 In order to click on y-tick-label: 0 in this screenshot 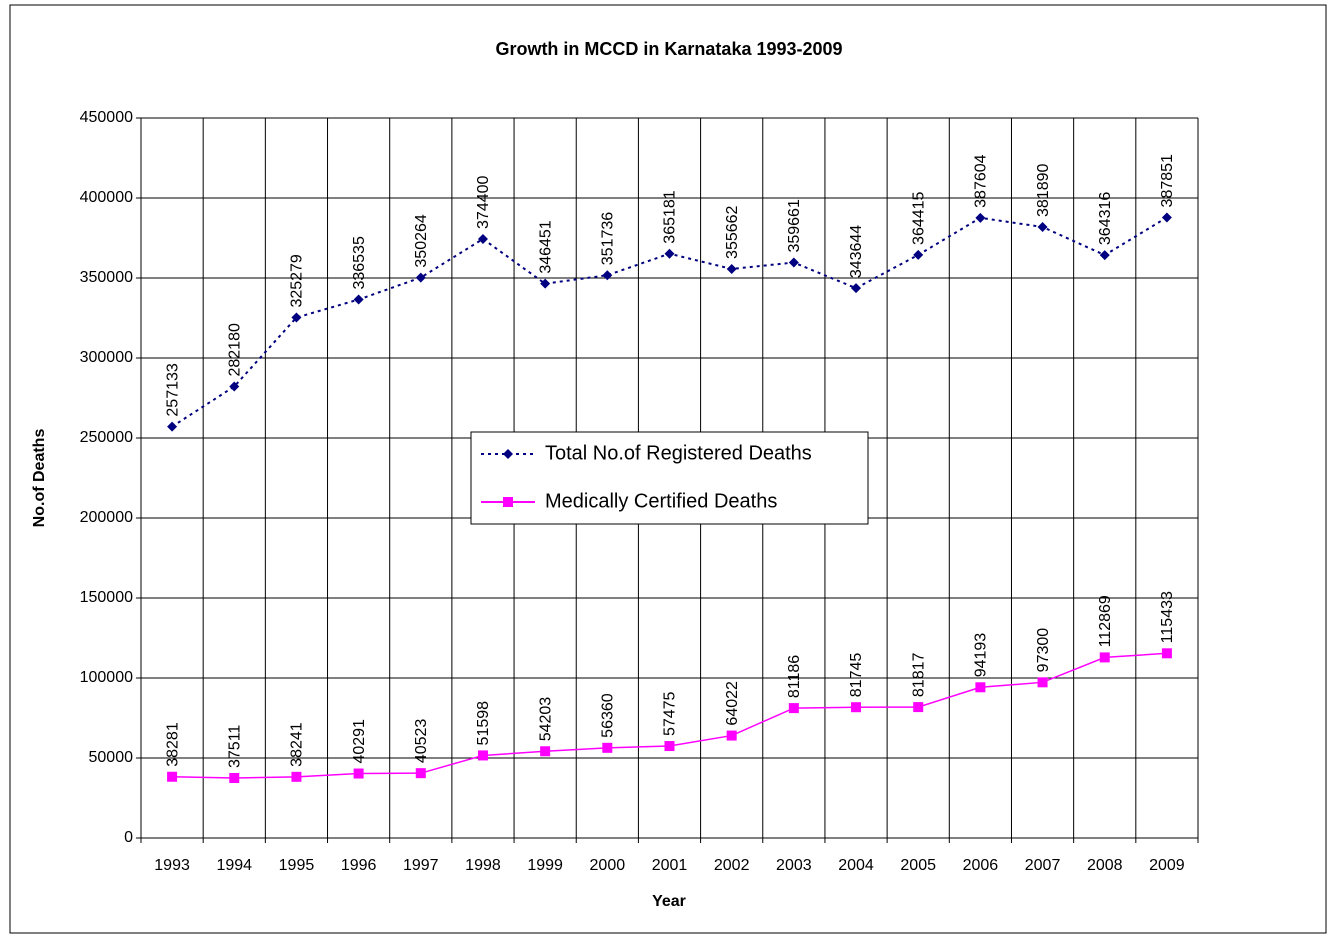, I will do `click(128, 837)`.